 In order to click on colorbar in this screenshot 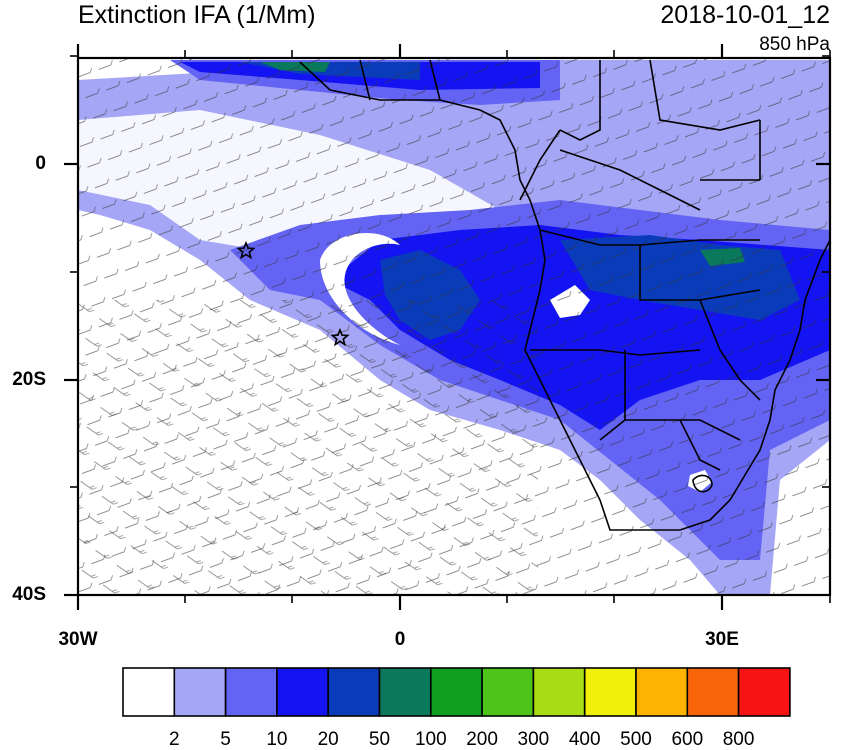, I will do `click(456, 692)`.